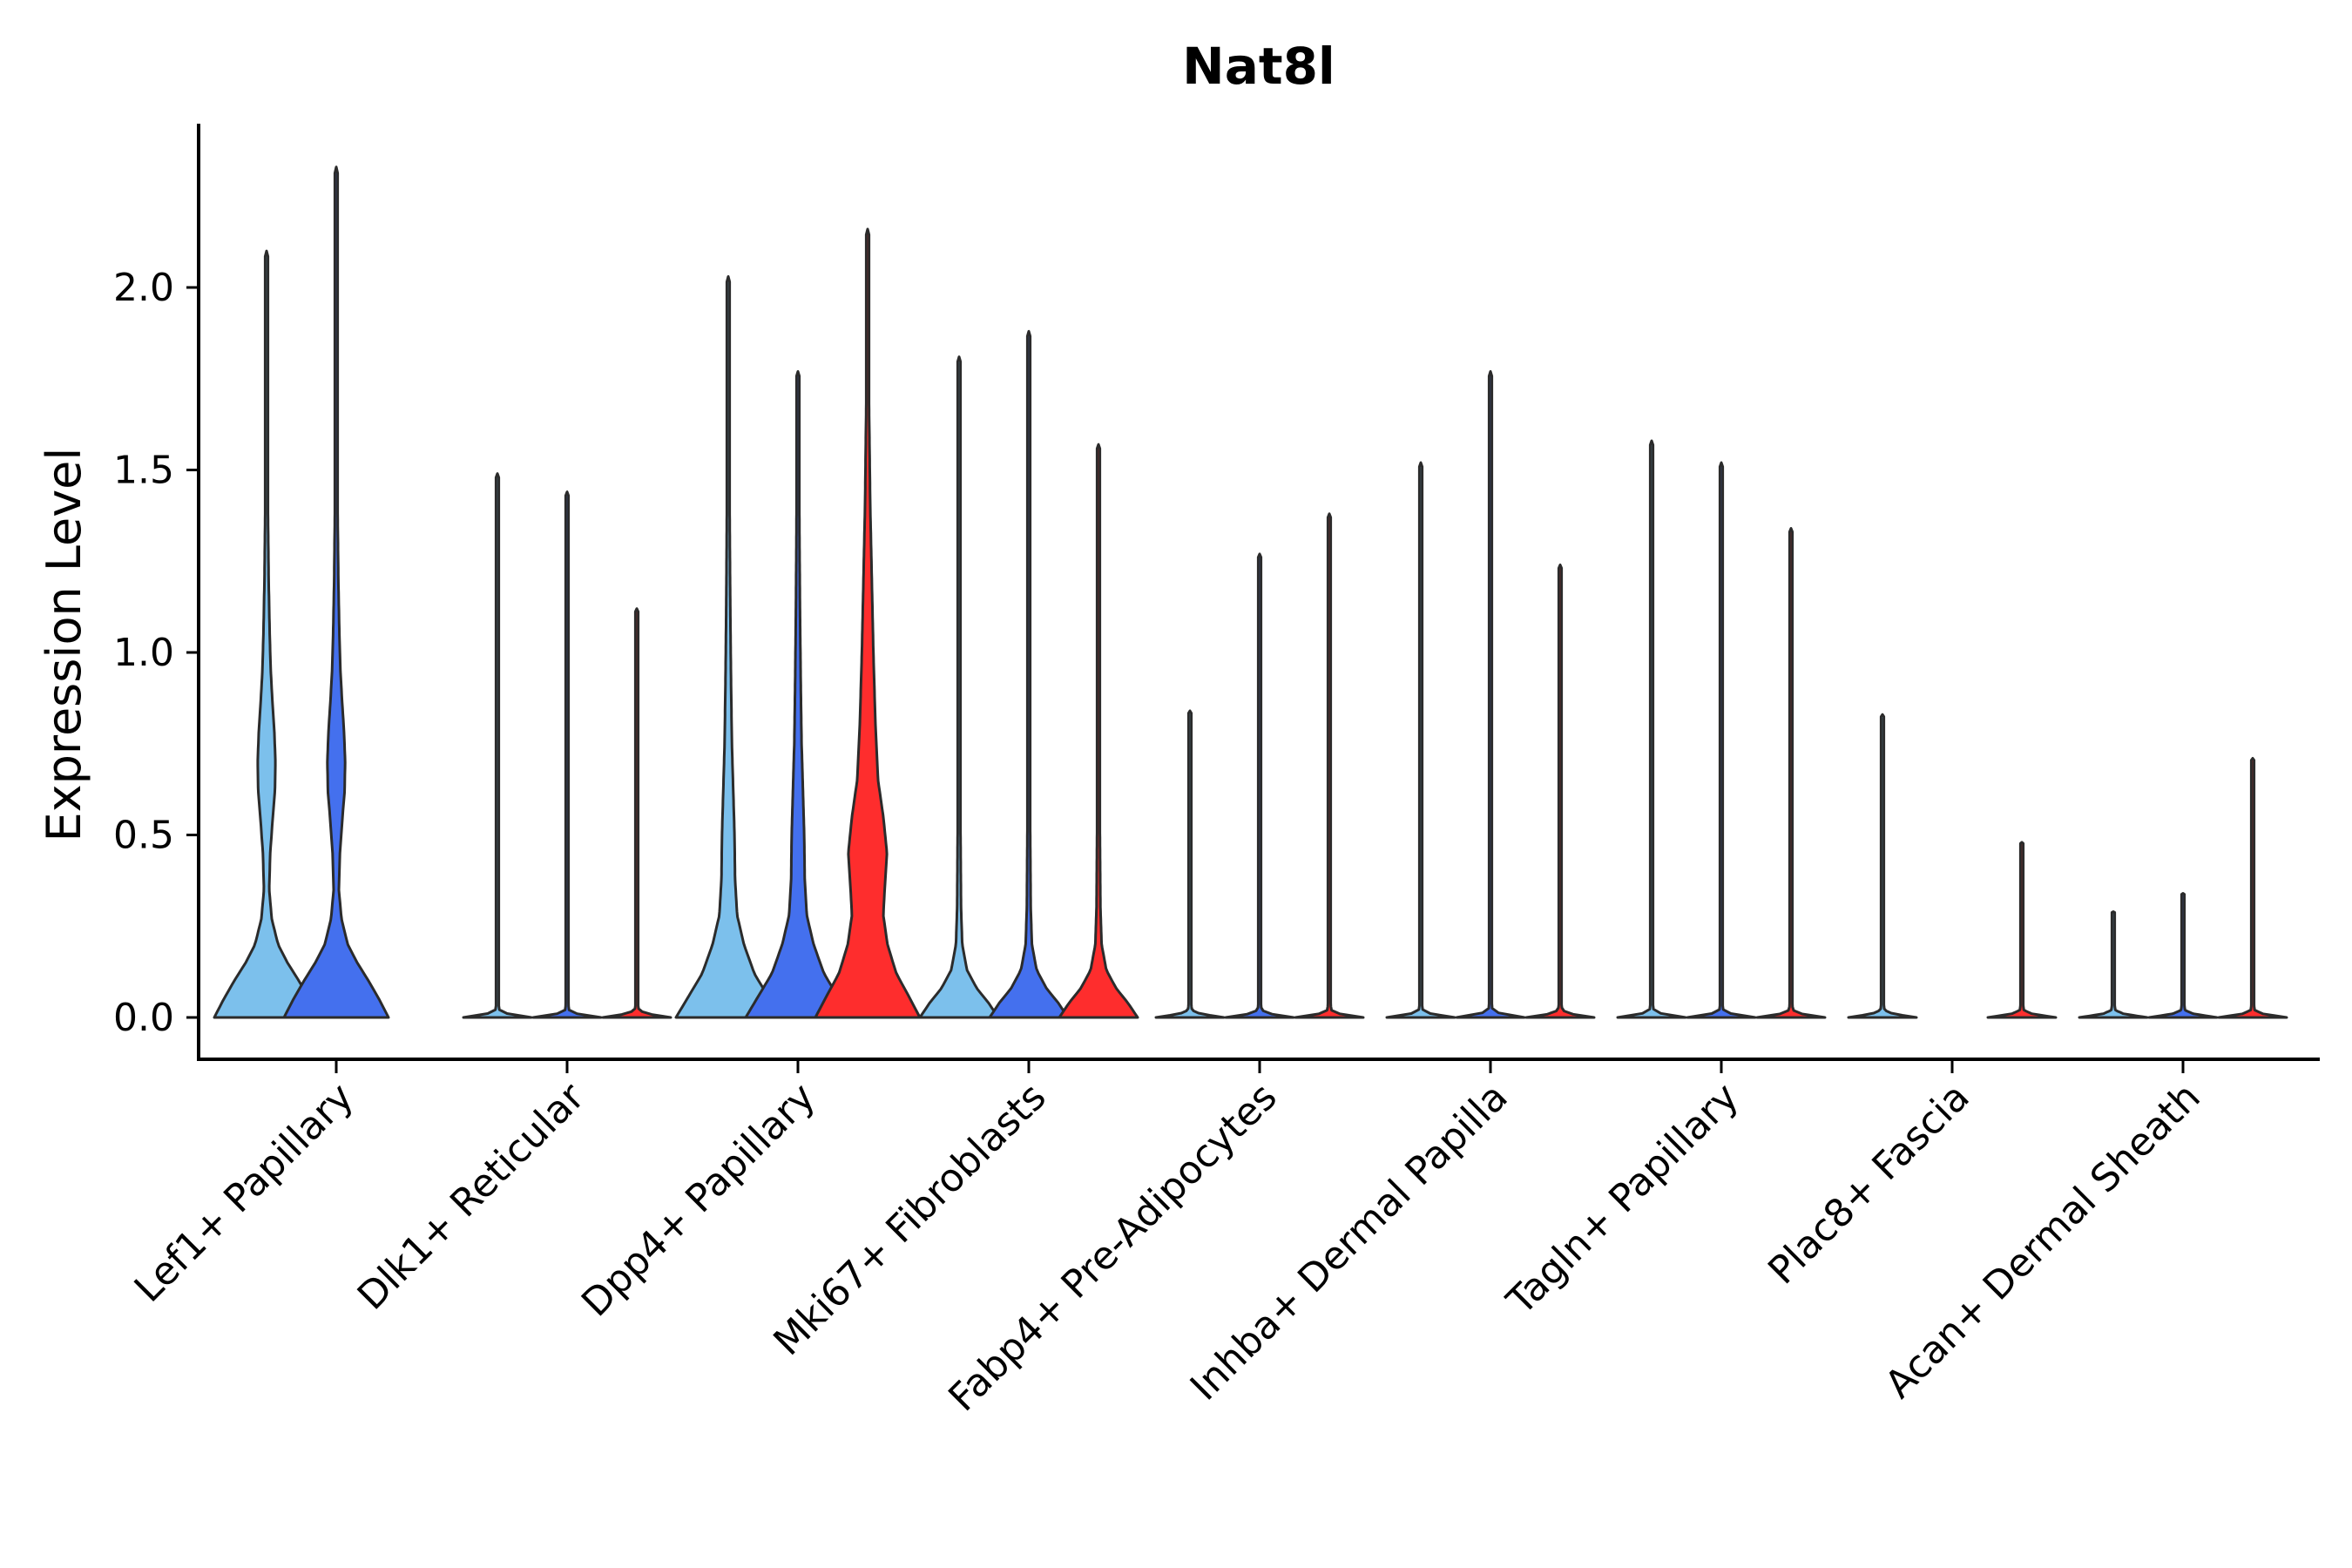 This screenshot has width=2352, height=1568. What do you see at coordinates (143, 471) in the screenshot?
I see `y-tick-label: 1.5` at bounding box center [143, 471].